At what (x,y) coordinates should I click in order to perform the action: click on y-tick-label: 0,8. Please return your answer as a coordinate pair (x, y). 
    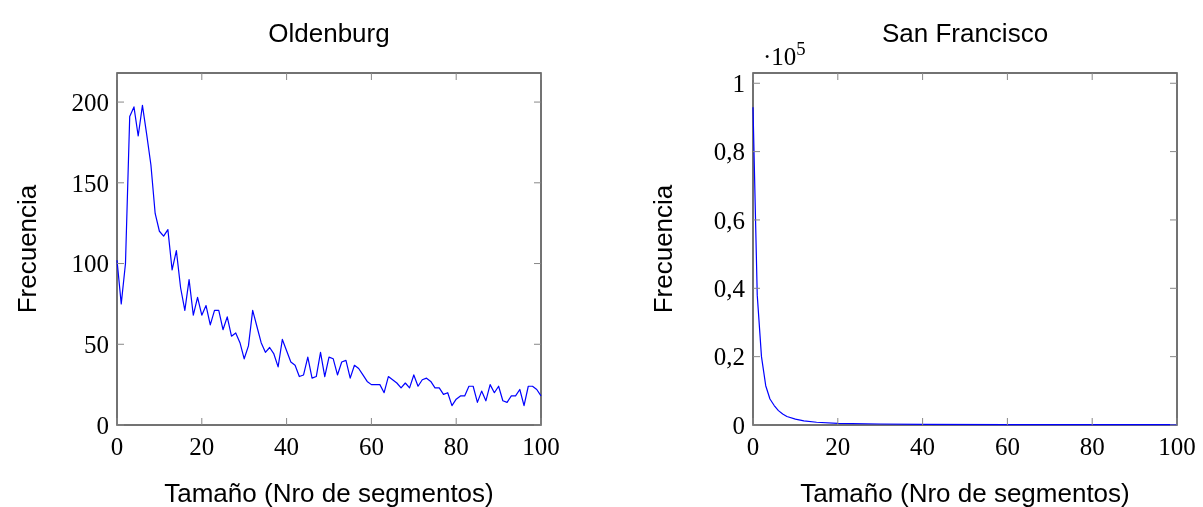
    Looking at the image, I should click on (729, 152).